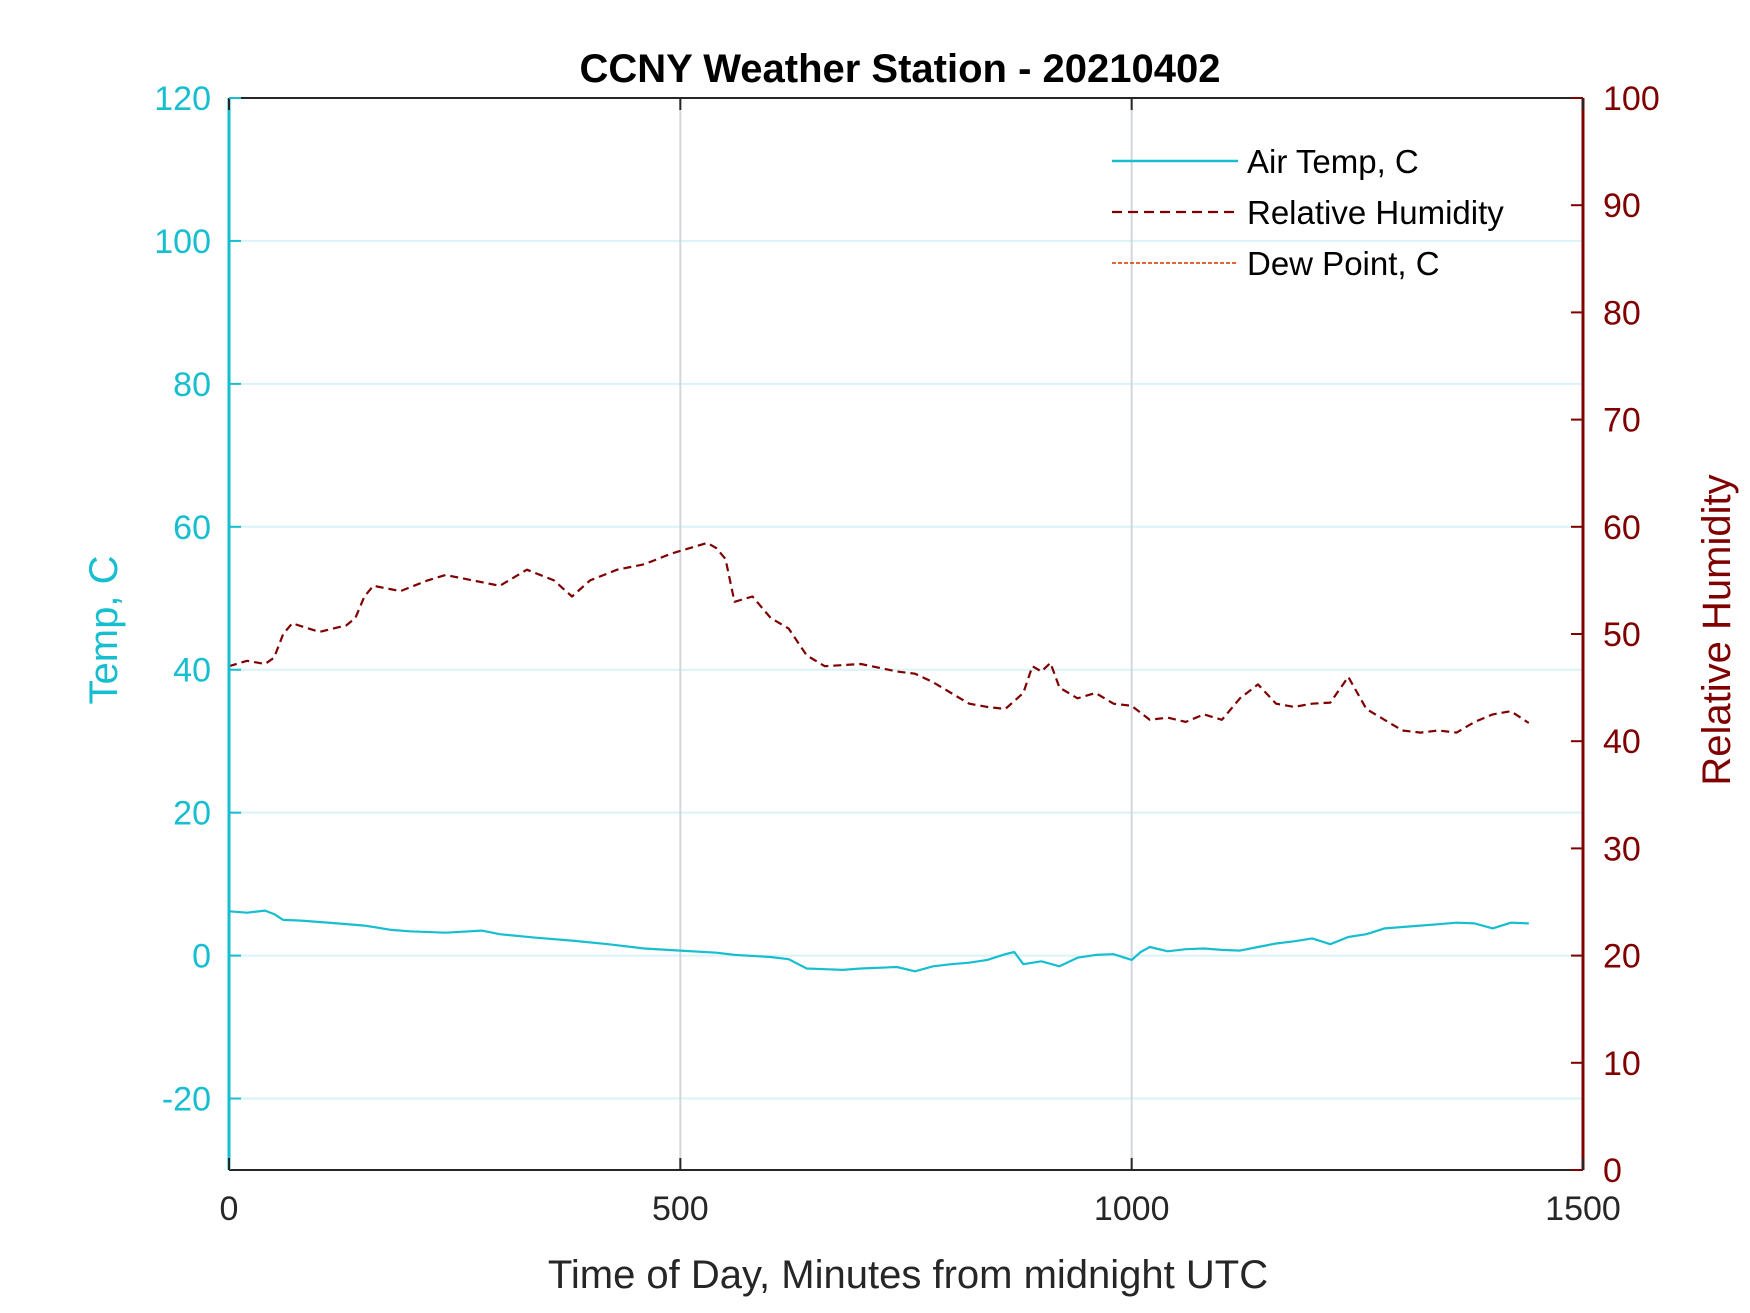 This screenshot has height=1313, width=1750. Describe the element at coordinates (1132, 1209) in the screenshot. I see `x-tick-label: 1000` at that location.